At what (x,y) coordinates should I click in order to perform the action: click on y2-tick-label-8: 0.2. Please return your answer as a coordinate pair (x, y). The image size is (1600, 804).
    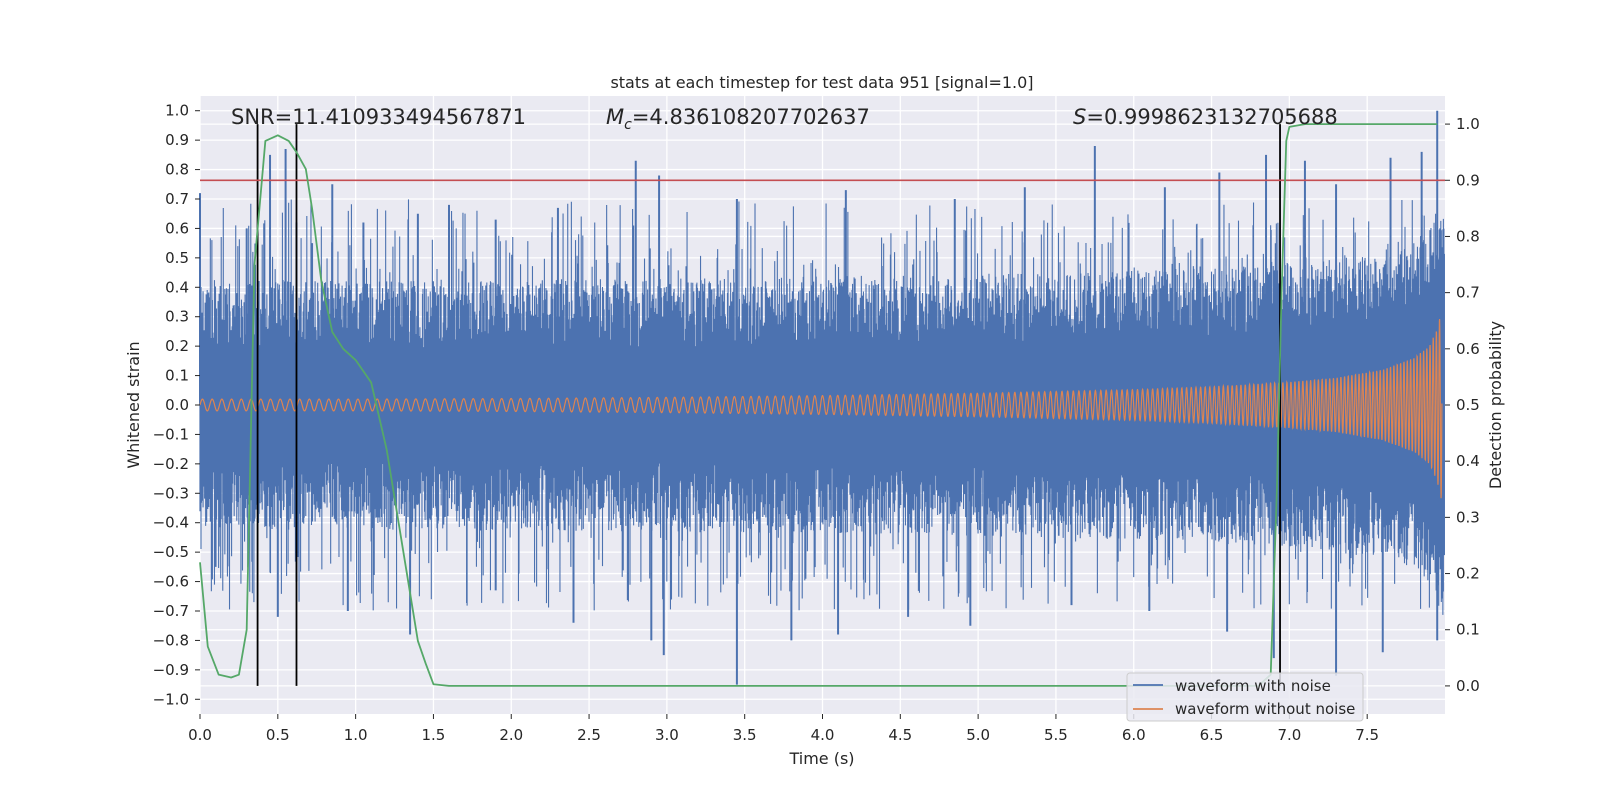
    Looking at the image, I should click on (1468, 574).